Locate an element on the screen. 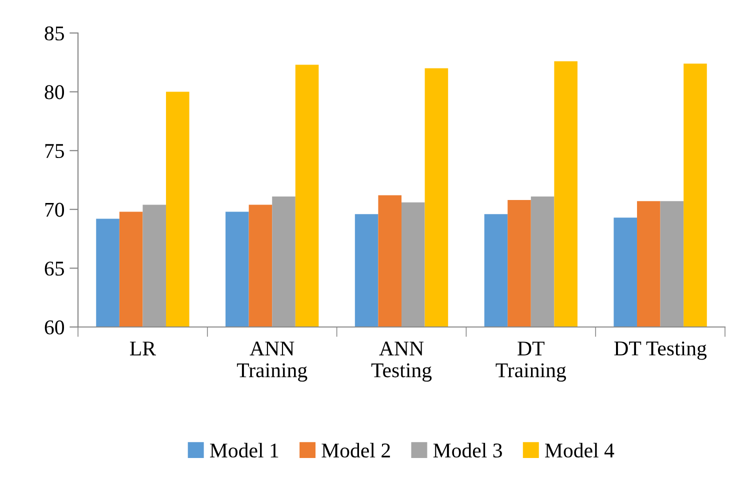 This screenshot has width=744, height=481. x-tick-label: LR is located at coordinates (143, 349).